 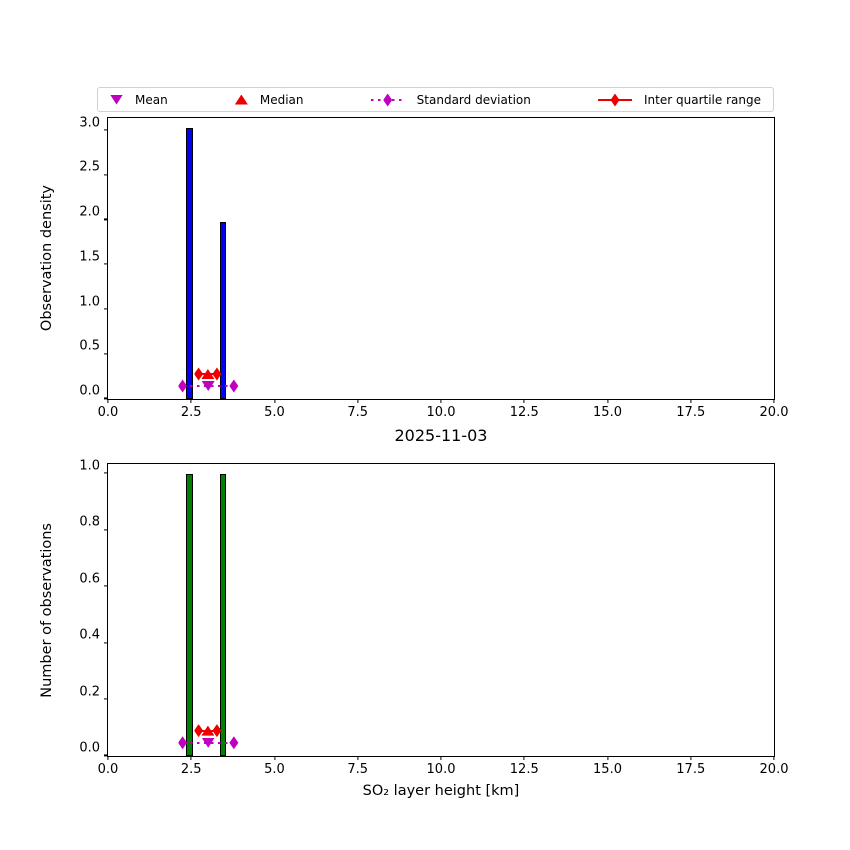 What do you see at coordinates (89, 579) in the screenshot?
I see `y-tick-label: 0.6` at bounding box center [89, 579].